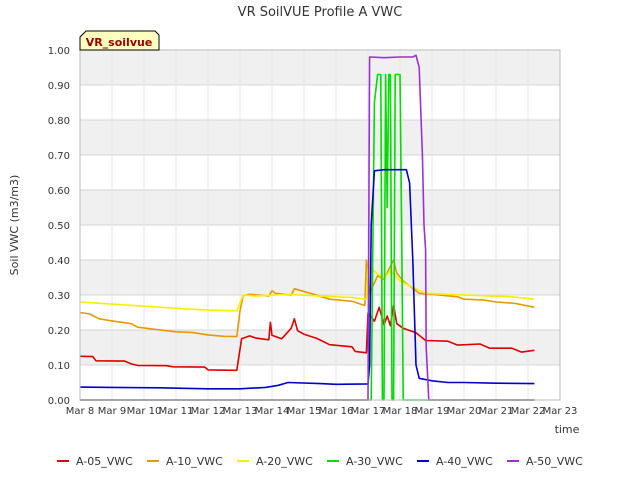 The image size is (640, 480). I want to click on x-tick-label: Mar 10, so click(144, 411).